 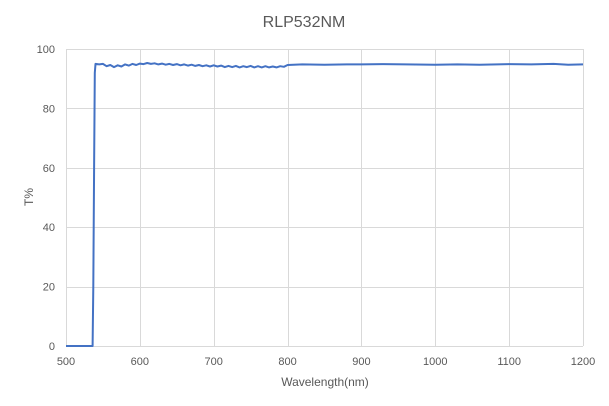 What do you see at coordinates (509, 362) in the screenshot?
I see `x-tick-label: 1100` at bounding box center [509, 362].